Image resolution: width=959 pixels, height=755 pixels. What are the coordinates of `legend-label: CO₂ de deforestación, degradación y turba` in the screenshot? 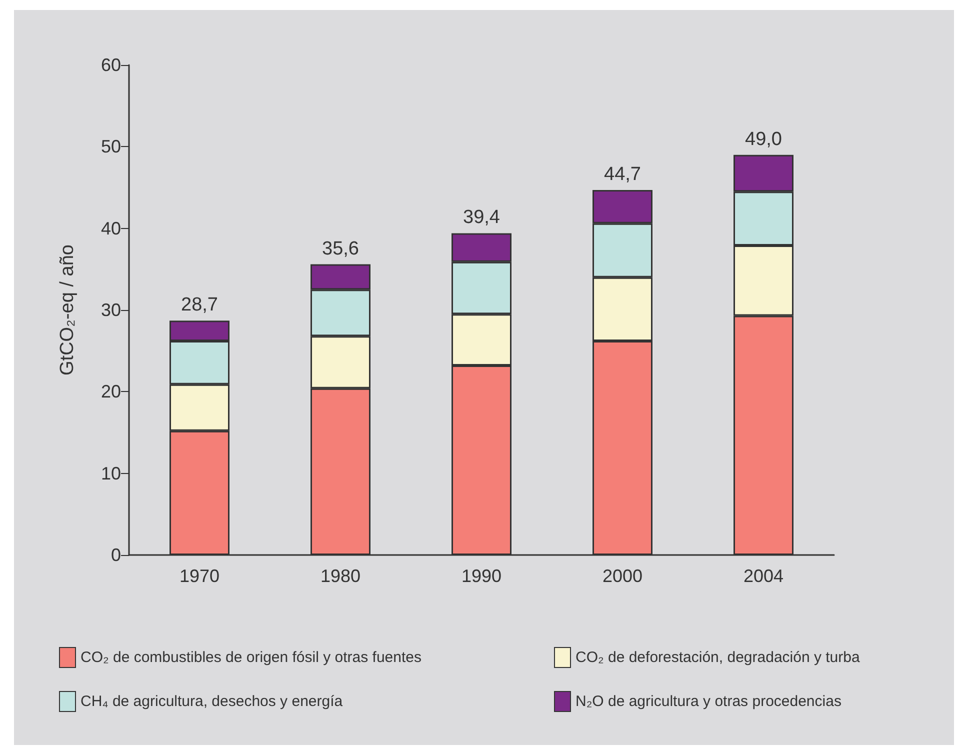 It's located at (718, 657).